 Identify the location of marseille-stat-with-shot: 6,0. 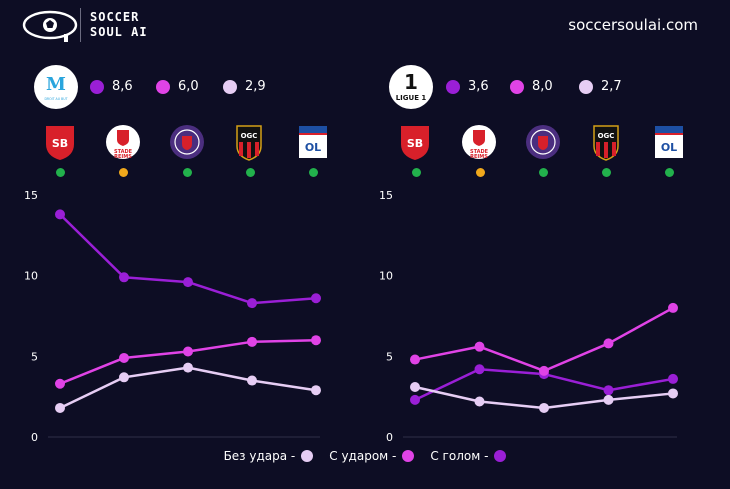
(177, 86).